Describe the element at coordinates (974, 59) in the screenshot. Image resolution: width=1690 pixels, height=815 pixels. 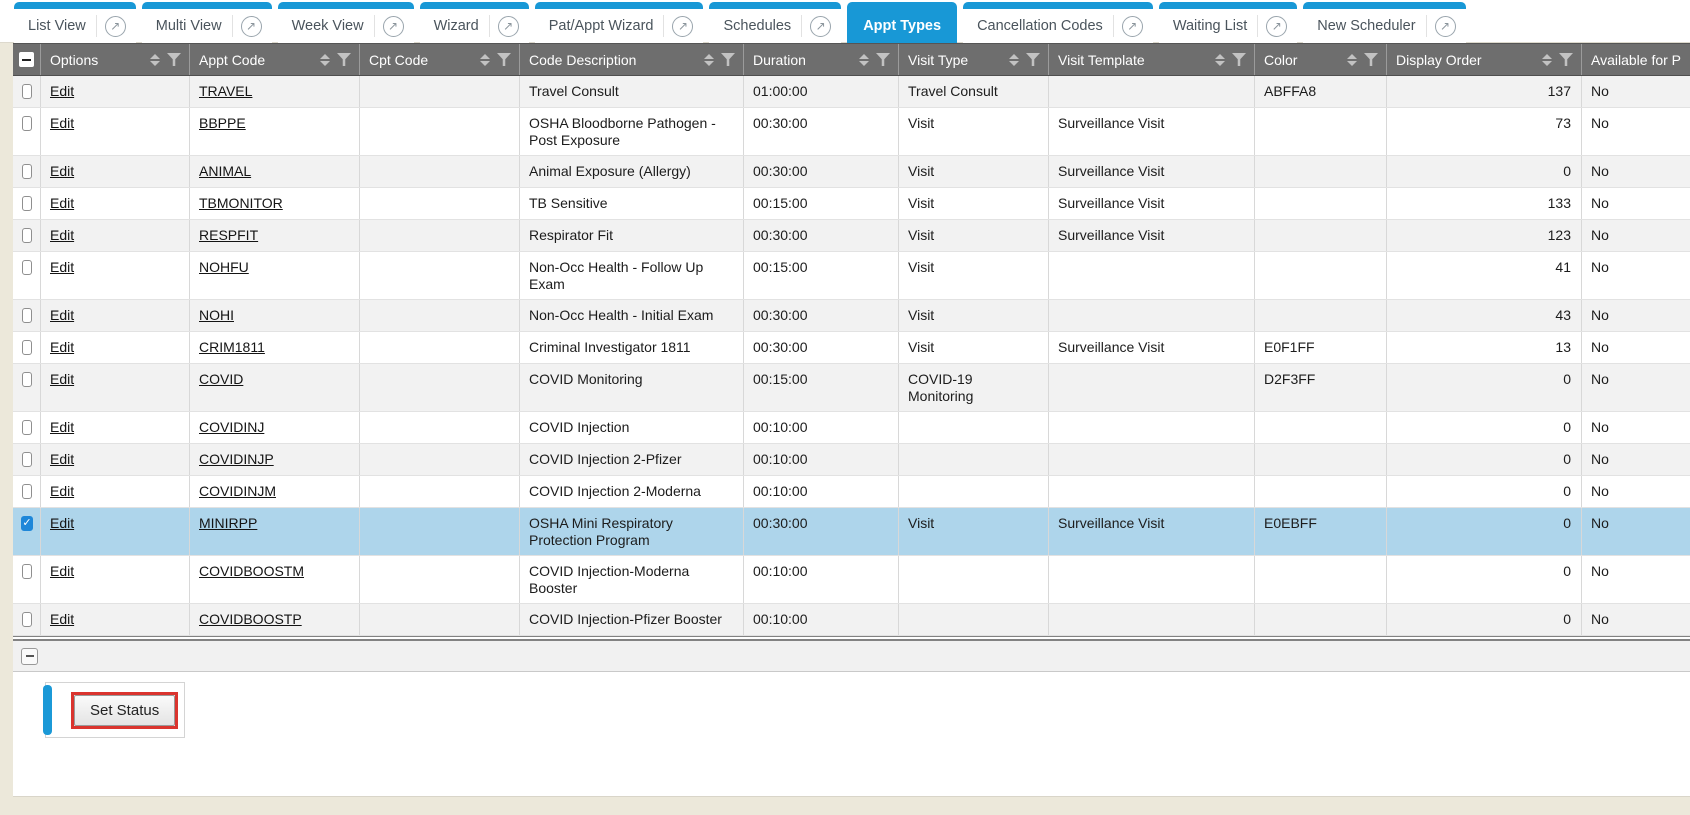
I see `column-header-visit_type: Visit Type` at that location.